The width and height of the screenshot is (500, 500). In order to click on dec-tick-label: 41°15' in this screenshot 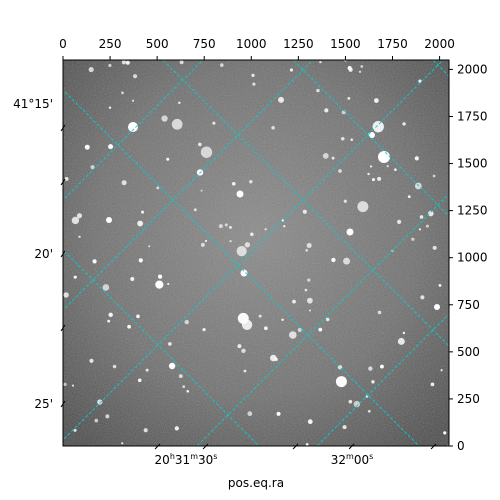, I will do `click(33, 104)`.